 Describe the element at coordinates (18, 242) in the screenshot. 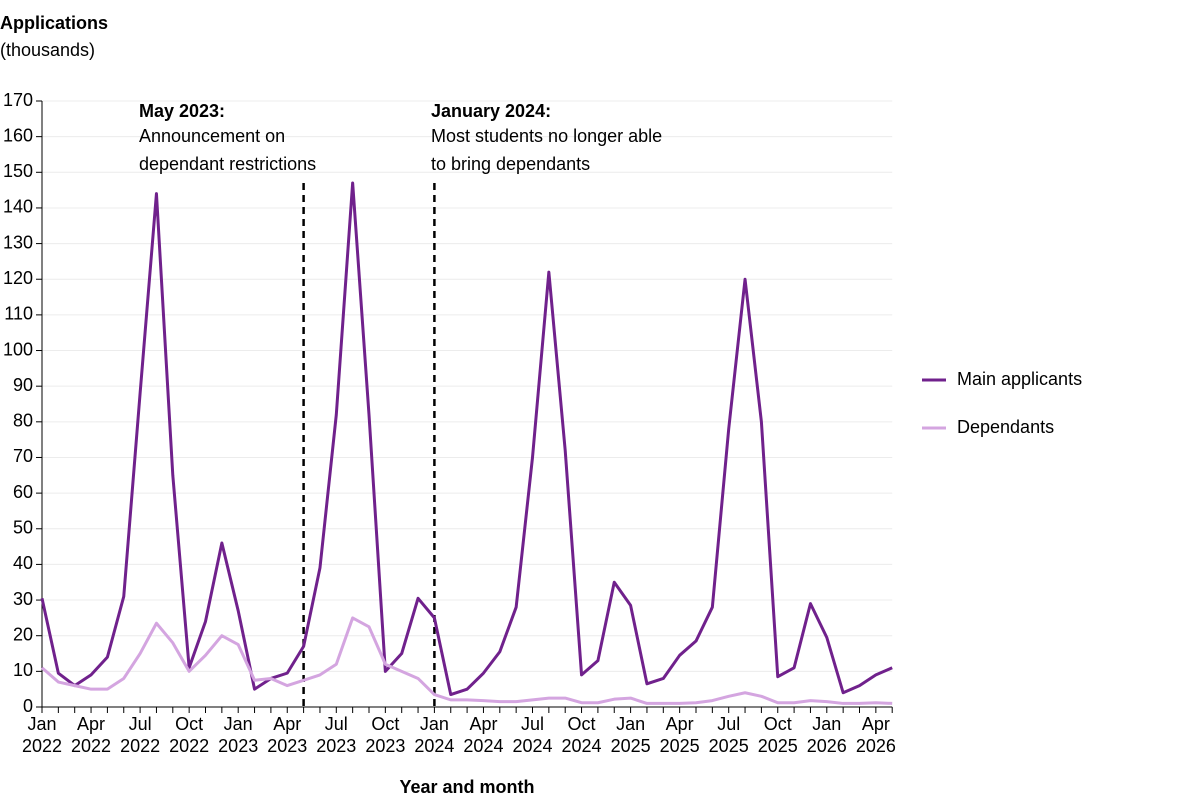

I see `y-tick-label: 130` at that location.